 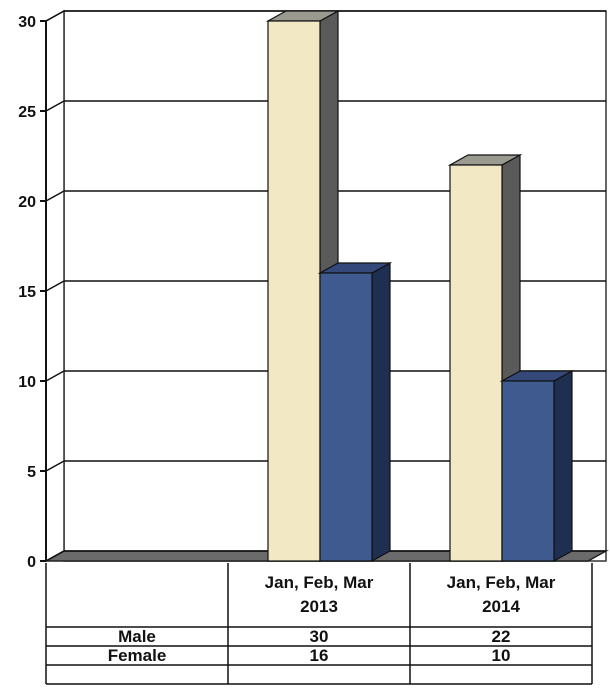 I want to click on legend-label: Female, so click(x=137, y=655).